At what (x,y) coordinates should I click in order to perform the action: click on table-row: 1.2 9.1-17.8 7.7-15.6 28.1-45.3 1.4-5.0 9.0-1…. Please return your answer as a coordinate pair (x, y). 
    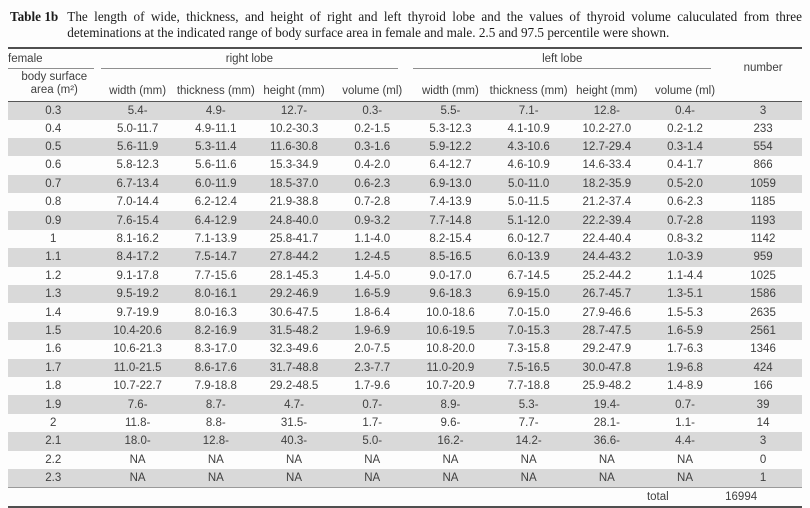
    Looking at the image, I should click on (405, 276).